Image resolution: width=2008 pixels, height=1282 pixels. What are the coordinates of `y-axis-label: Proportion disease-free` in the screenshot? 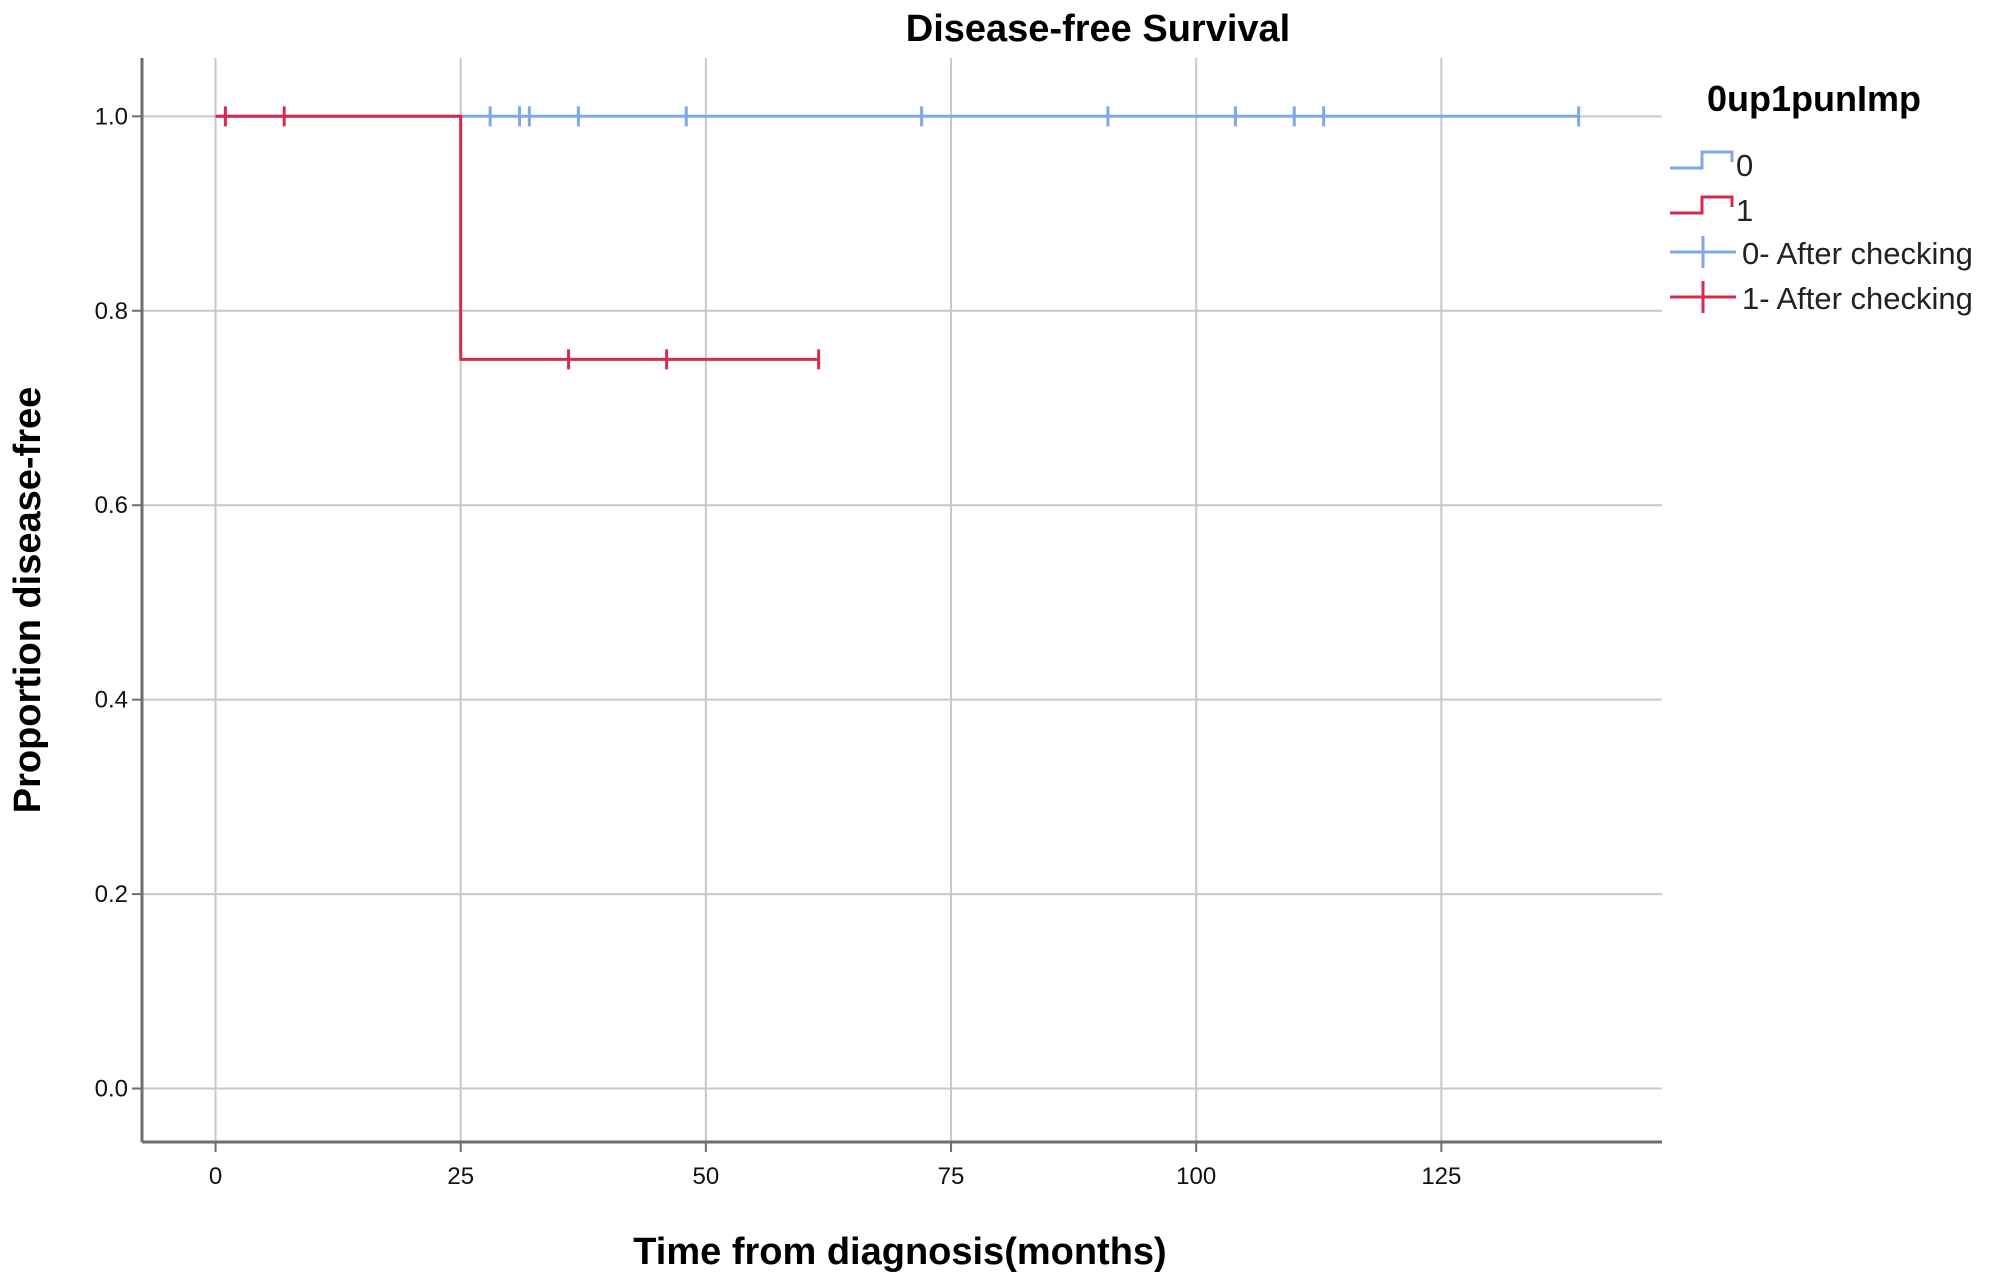 It's located at (28, 600).